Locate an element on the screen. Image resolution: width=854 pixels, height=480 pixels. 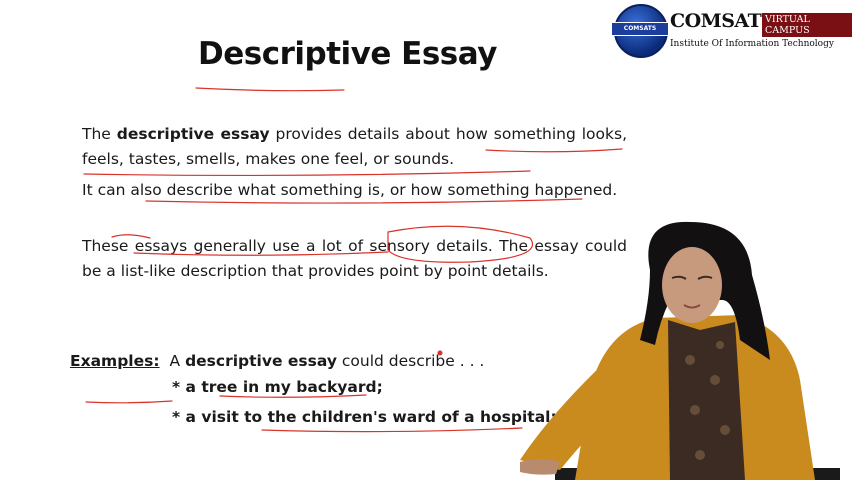
scarf-pattern is located at coordinates (707, 400).